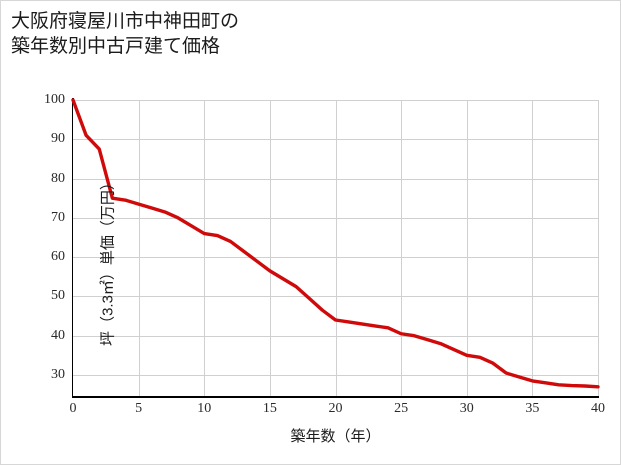 Image resolution: width=621 pixels, height=465 pixels. What do you see at coordinates (125, 34) in the screenshot?
I see `chart-title: 大阪府寝屋川市中神田町の 築年数別中古戸建て価格` at bounding box center [125, 34].